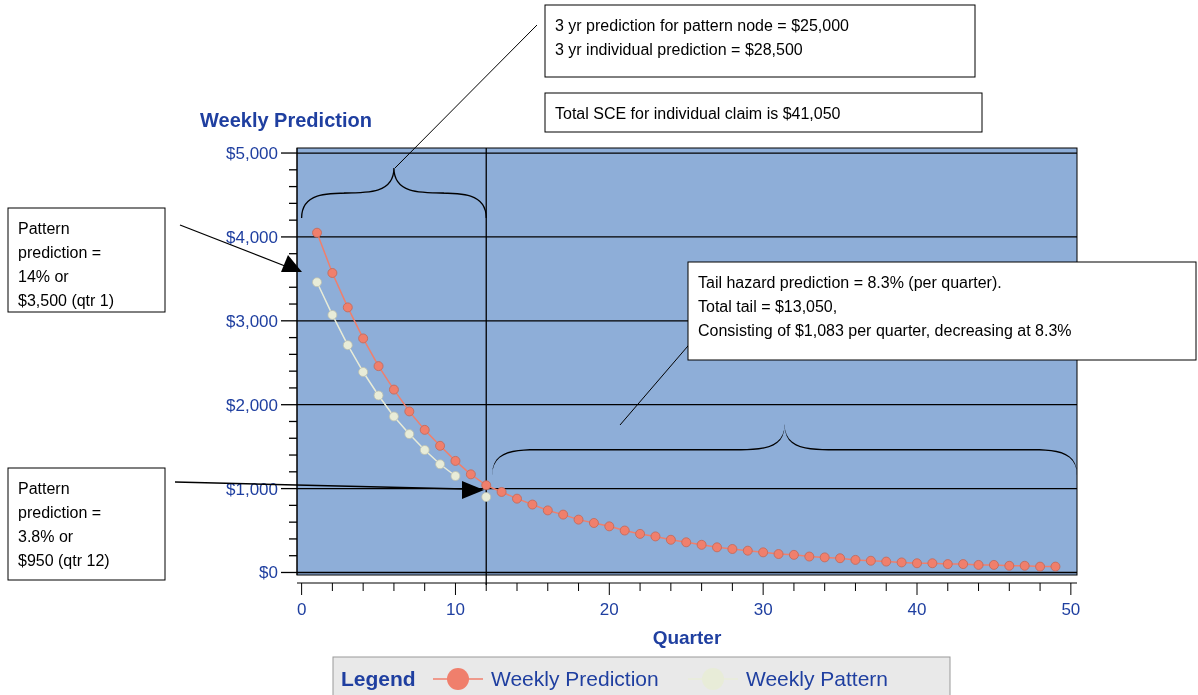  I want to click on x-tick-label: 50, so click(1071, 609).